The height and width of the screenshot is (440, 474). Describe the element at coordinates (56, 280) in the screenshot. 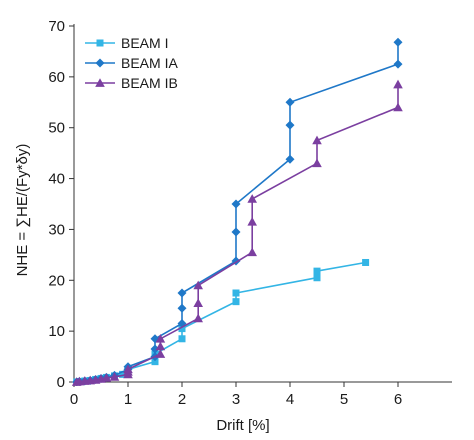

I see `y-tick-label: 20` at that location.